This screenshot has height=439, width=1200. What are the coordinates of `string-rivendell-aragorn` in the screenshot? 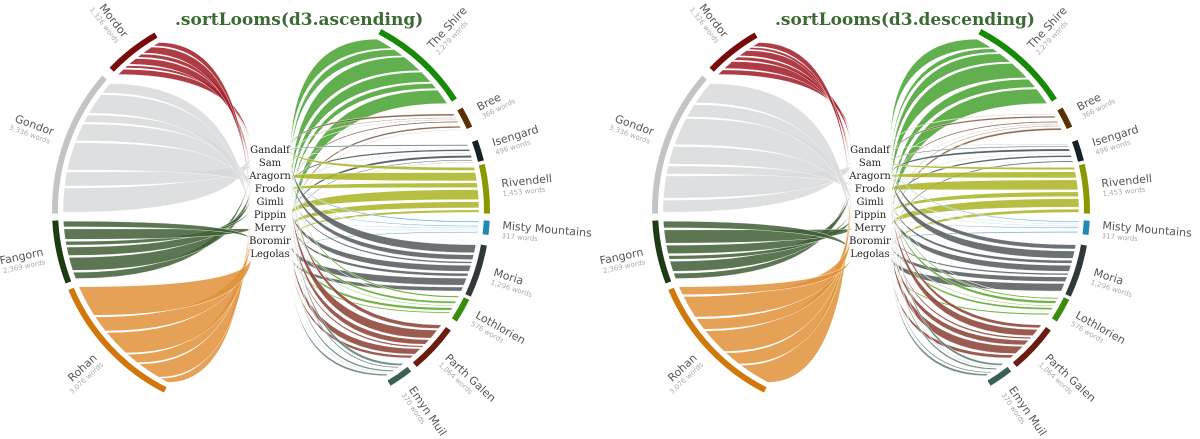 It's located at (983, 175).